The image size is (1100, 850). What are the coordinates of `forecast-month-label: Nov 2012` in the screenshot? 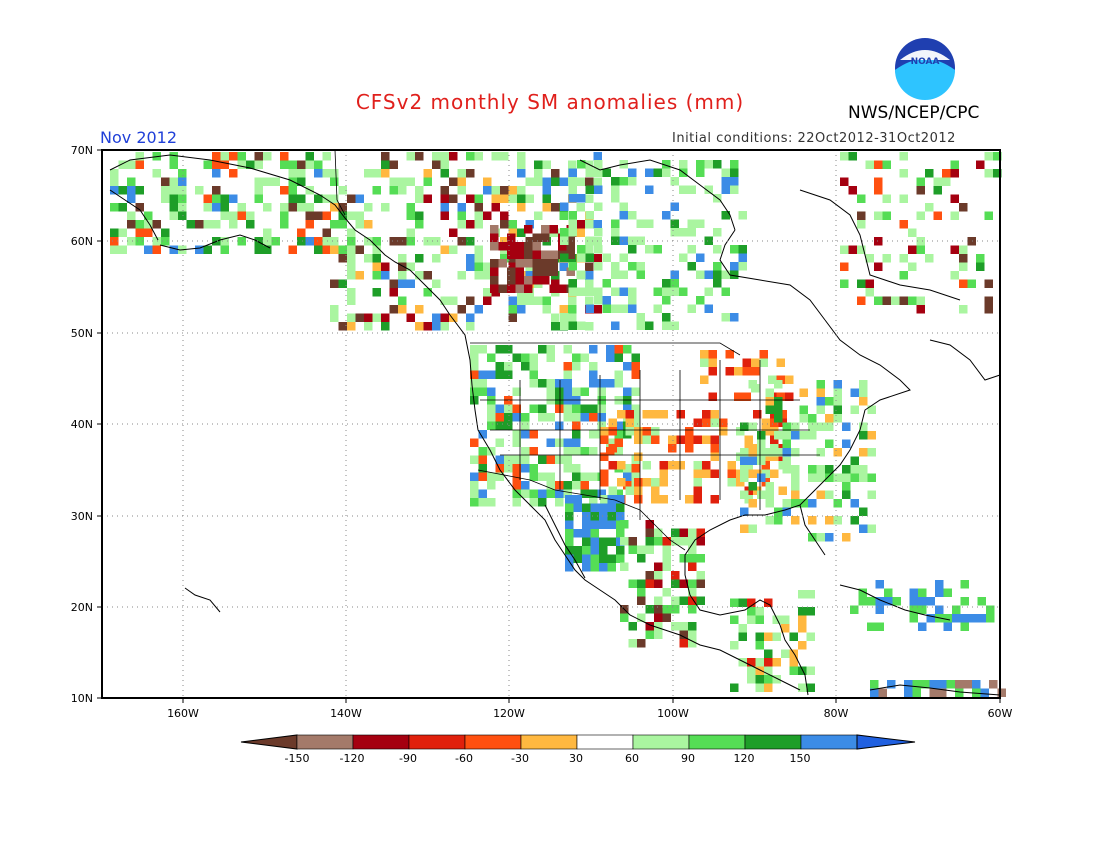 It's located at (139, 137).